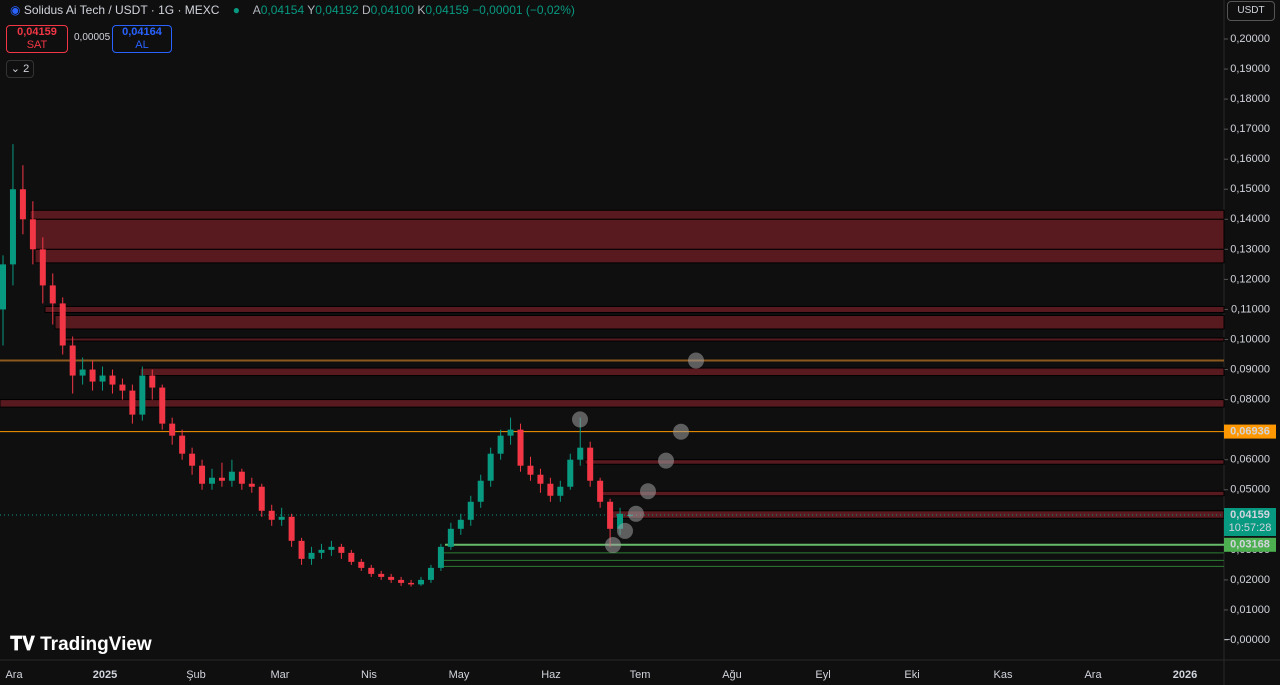 Image resolution: width=1280 pixels, height=685 pixels. I want to click on indicators-count: 2, so click(26, 69).